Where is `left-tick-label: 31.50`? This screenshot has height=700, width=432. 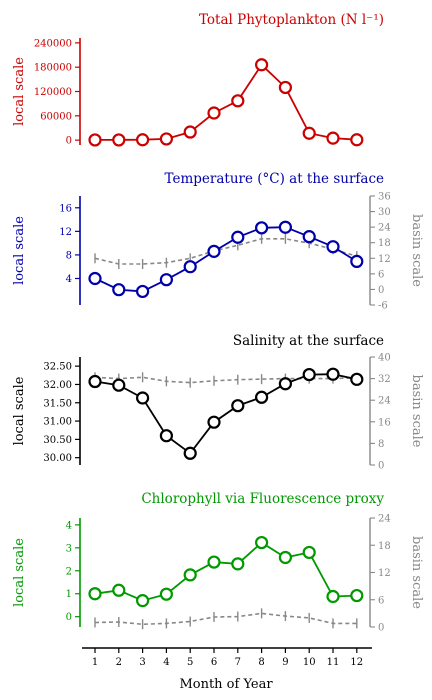 left-tick-label: 31.50 is located at coordinates (57, 403).